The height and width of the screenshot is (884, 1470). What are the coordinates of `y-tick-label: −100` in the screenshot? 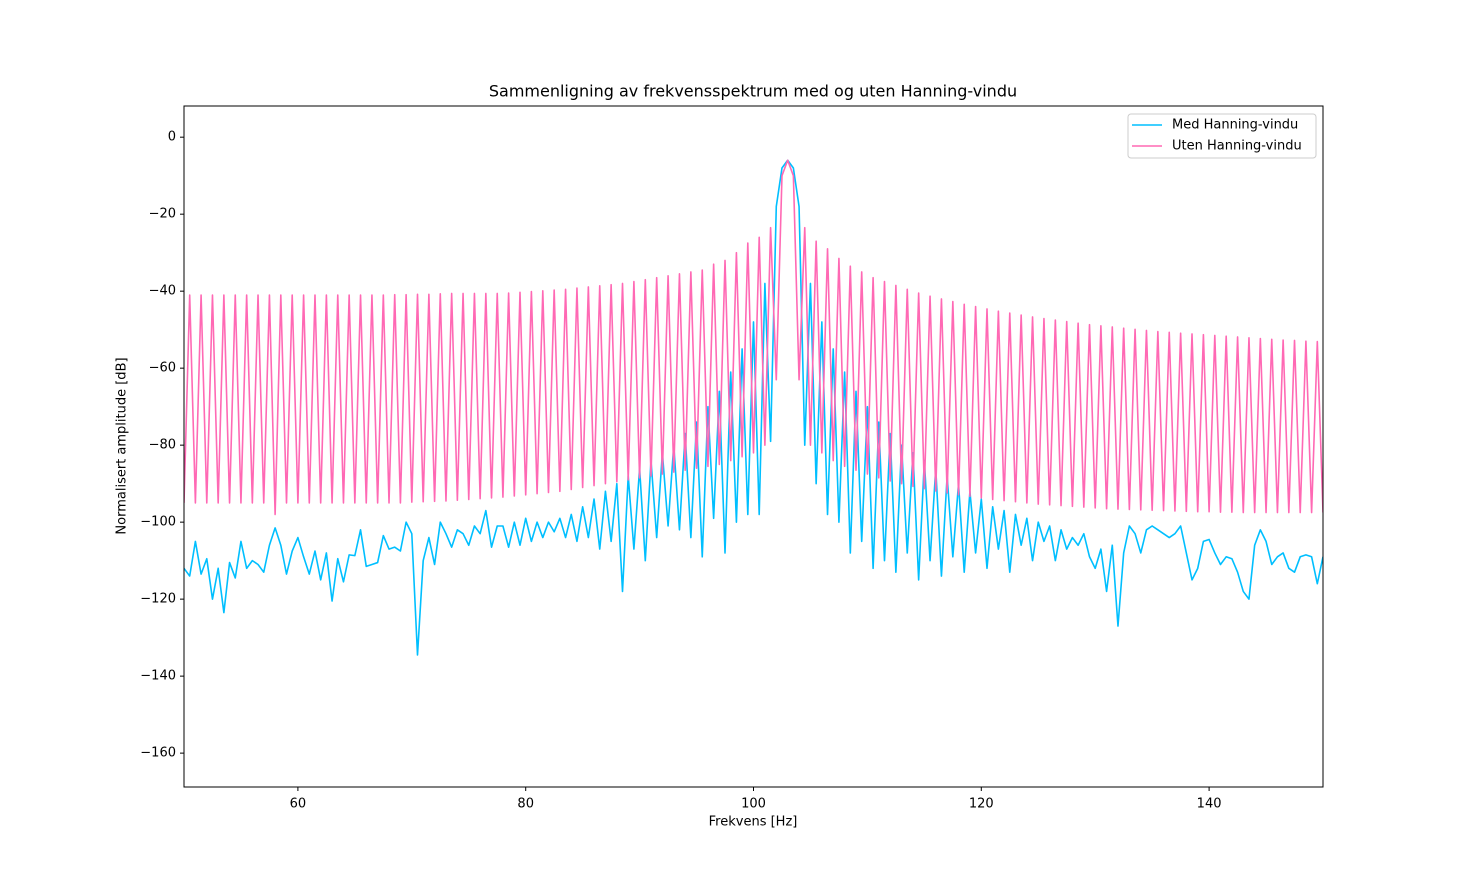 It's located at (158, 522).